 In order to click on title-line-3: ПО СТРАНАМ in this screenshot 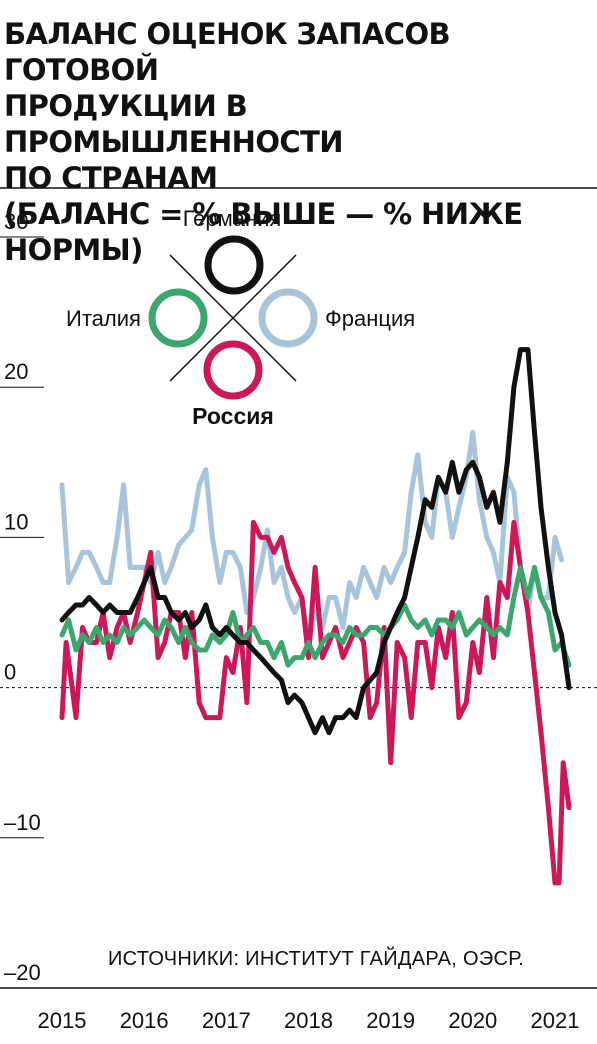, I will do `click(111, 178)`.